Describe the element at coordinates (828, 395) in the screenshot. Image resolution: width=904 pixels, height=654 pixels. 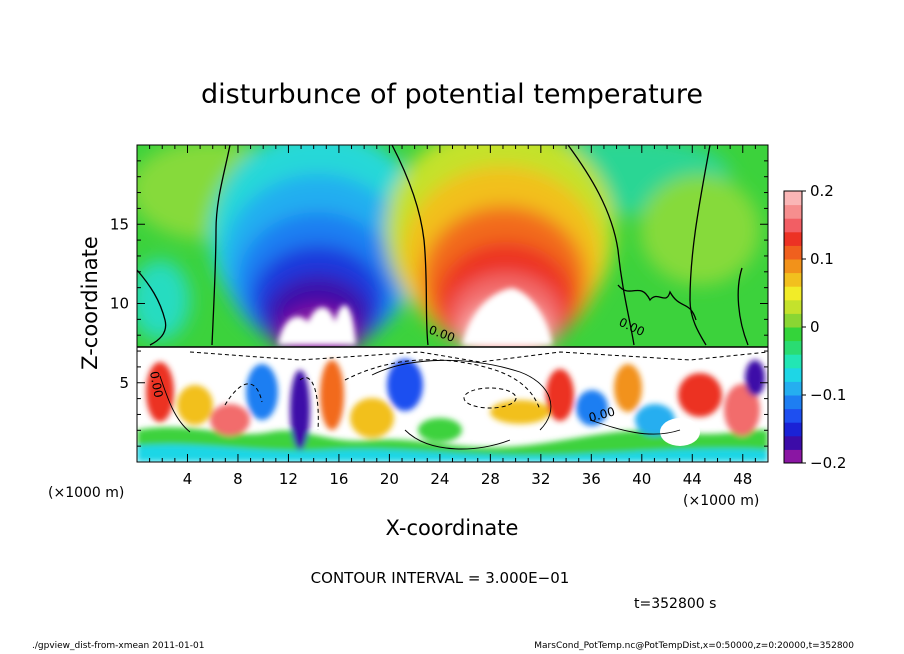
I see `colorbar-tick-label: −0.1` at that location.